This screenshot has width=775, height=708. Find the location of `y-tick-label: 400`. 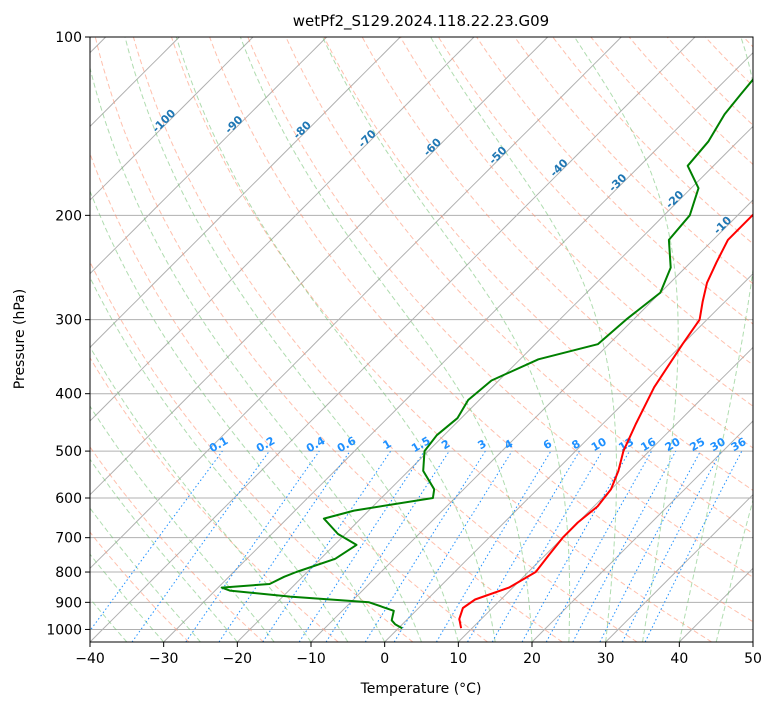

y-tick-label: 400 is located at coordinates (68, 395).